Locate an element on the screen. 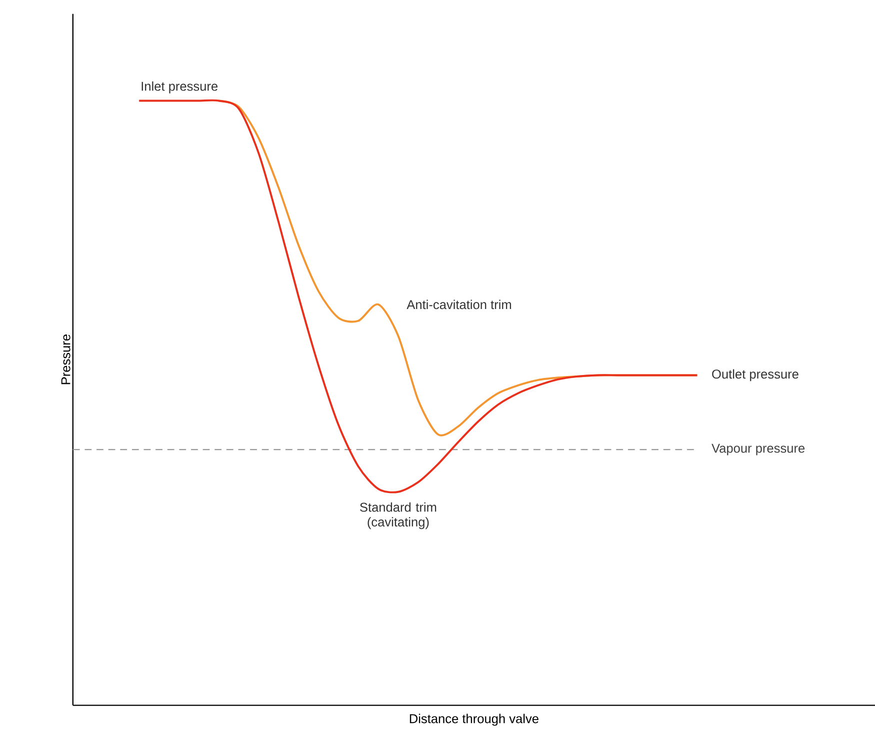 The image size is (875, 744). y-axis-title: Pressure is located at coordinates (65, 359).